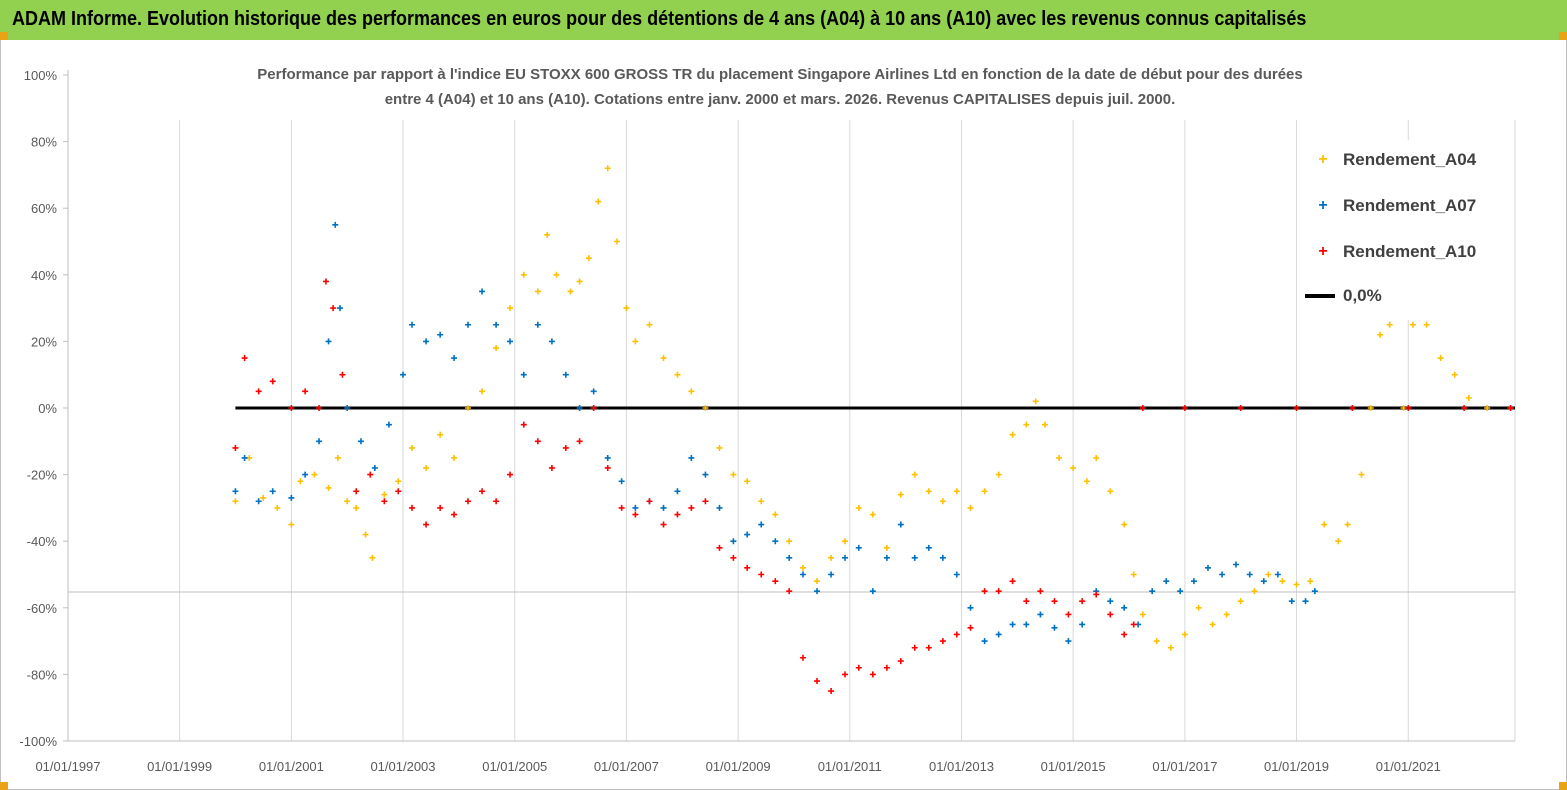 The width and height of the screenshot is (1567, 790). I want to click on y-tick-label: -60%, so click(42, 608).